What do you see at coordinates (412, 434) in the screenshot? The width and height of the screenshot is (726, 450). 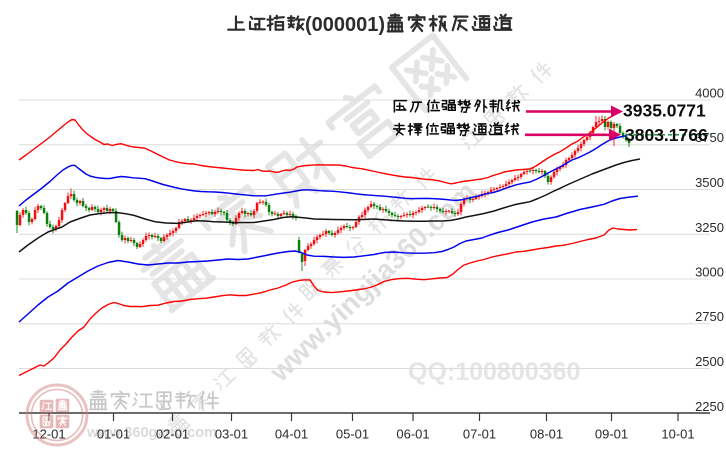 I see `svg-text: 06-01` at bounding box center [412, 434].